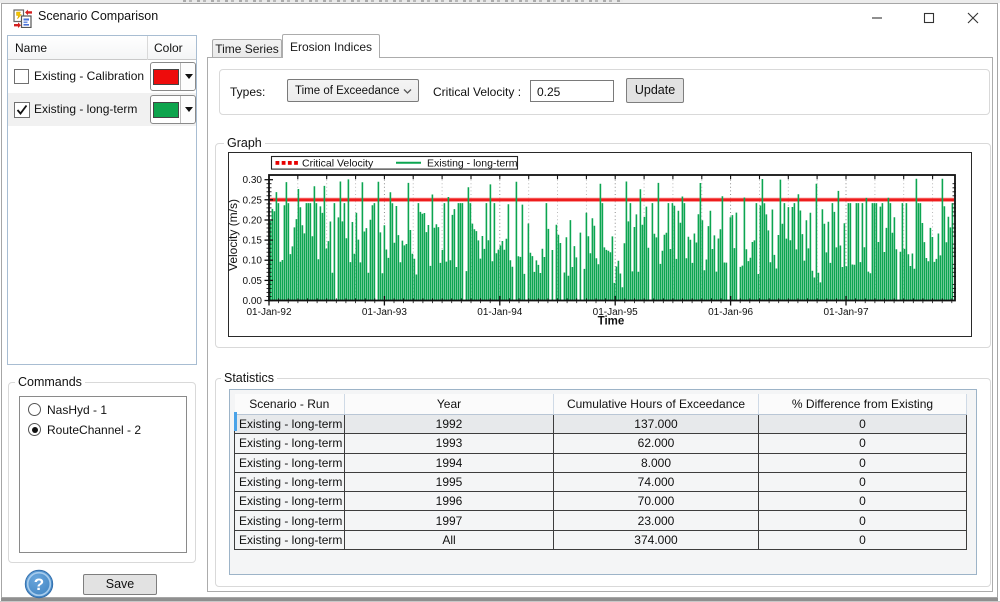  What do you see at coordinates (384, 312) in the screenshot?
I see `svg-text: 01-Jan-93` at bounding box center [384, 312].